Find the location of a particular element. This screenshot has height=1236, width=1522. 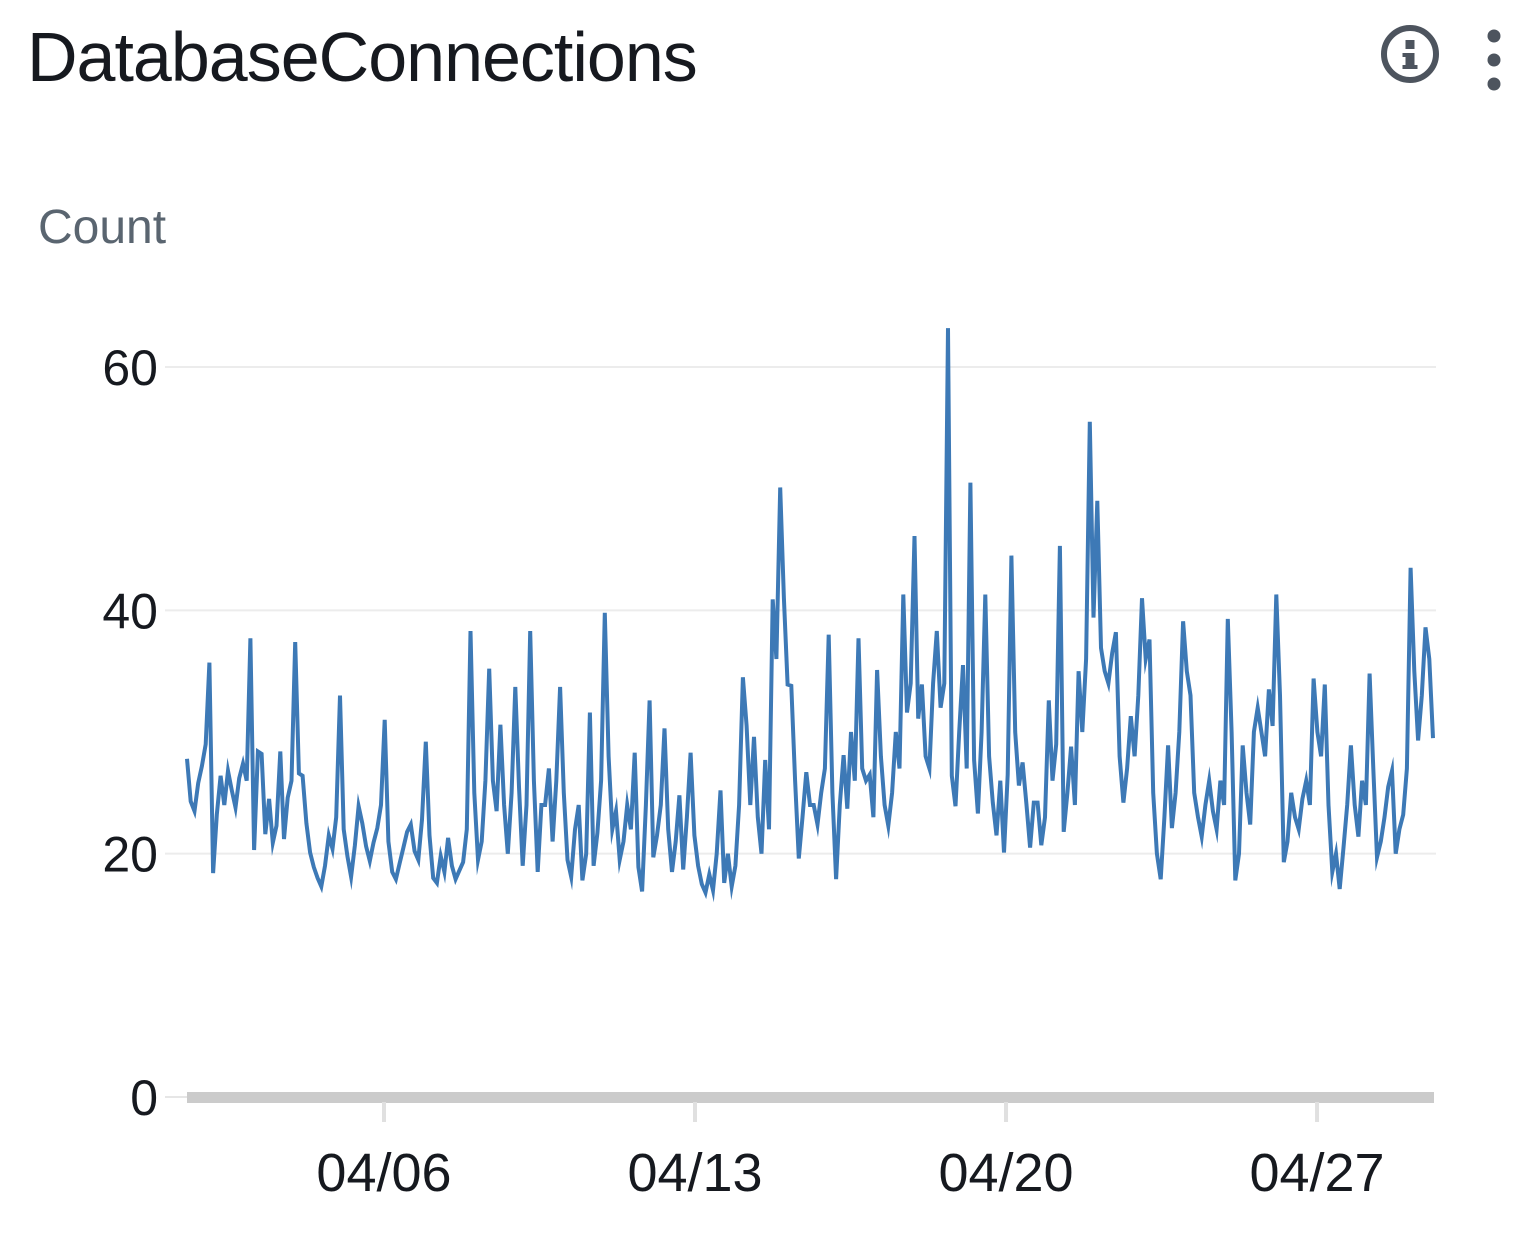

kebab-menu-icon is located at coordinates (1494, 60).